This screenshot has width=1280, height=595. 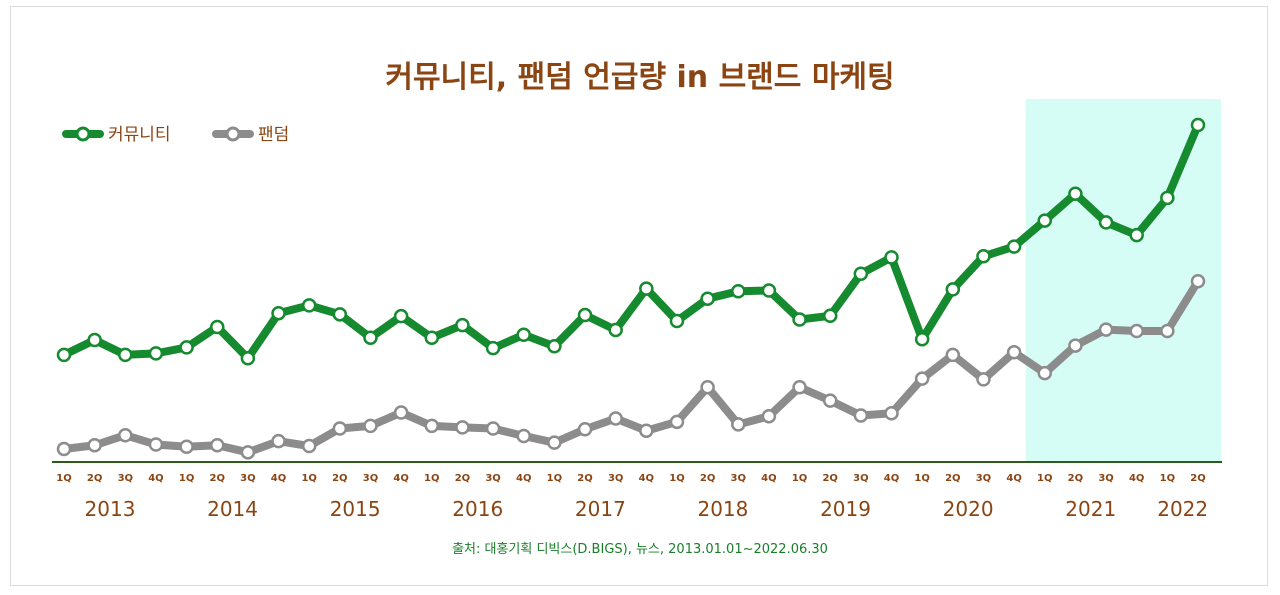 What do you see at coordinates (250, 135) in the screenshot?
I see `legend-item-fandom: 팬덤` at bounding box center [250, 135].